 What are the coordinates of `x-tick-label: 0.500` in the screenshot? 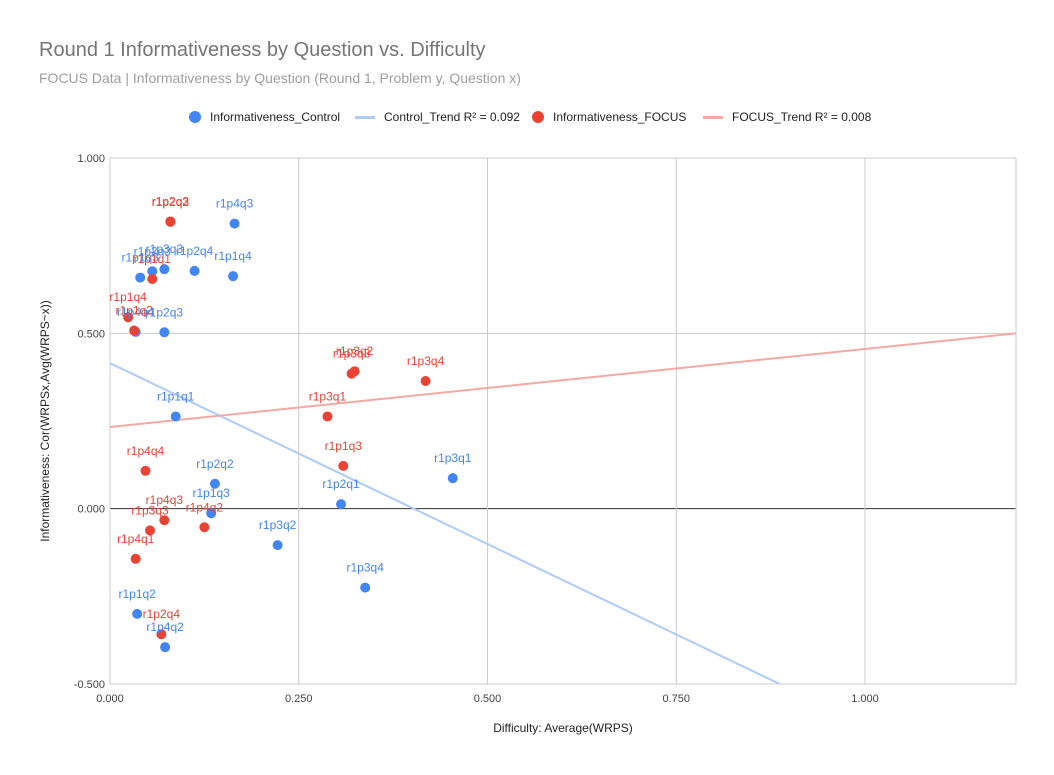 It's located at (488, 699).